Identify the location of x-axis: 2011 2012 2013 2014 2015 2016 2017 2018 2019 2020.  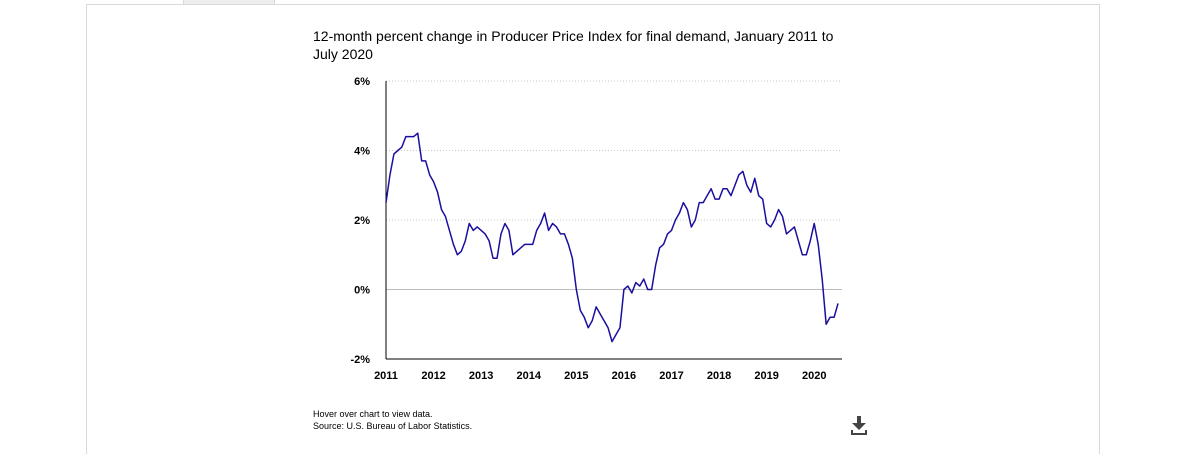
(608, 370).